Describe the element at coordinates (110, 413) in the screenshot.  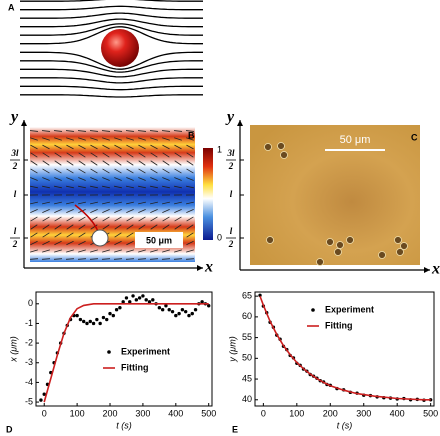
I see `x-tick-label: 200` at that location.